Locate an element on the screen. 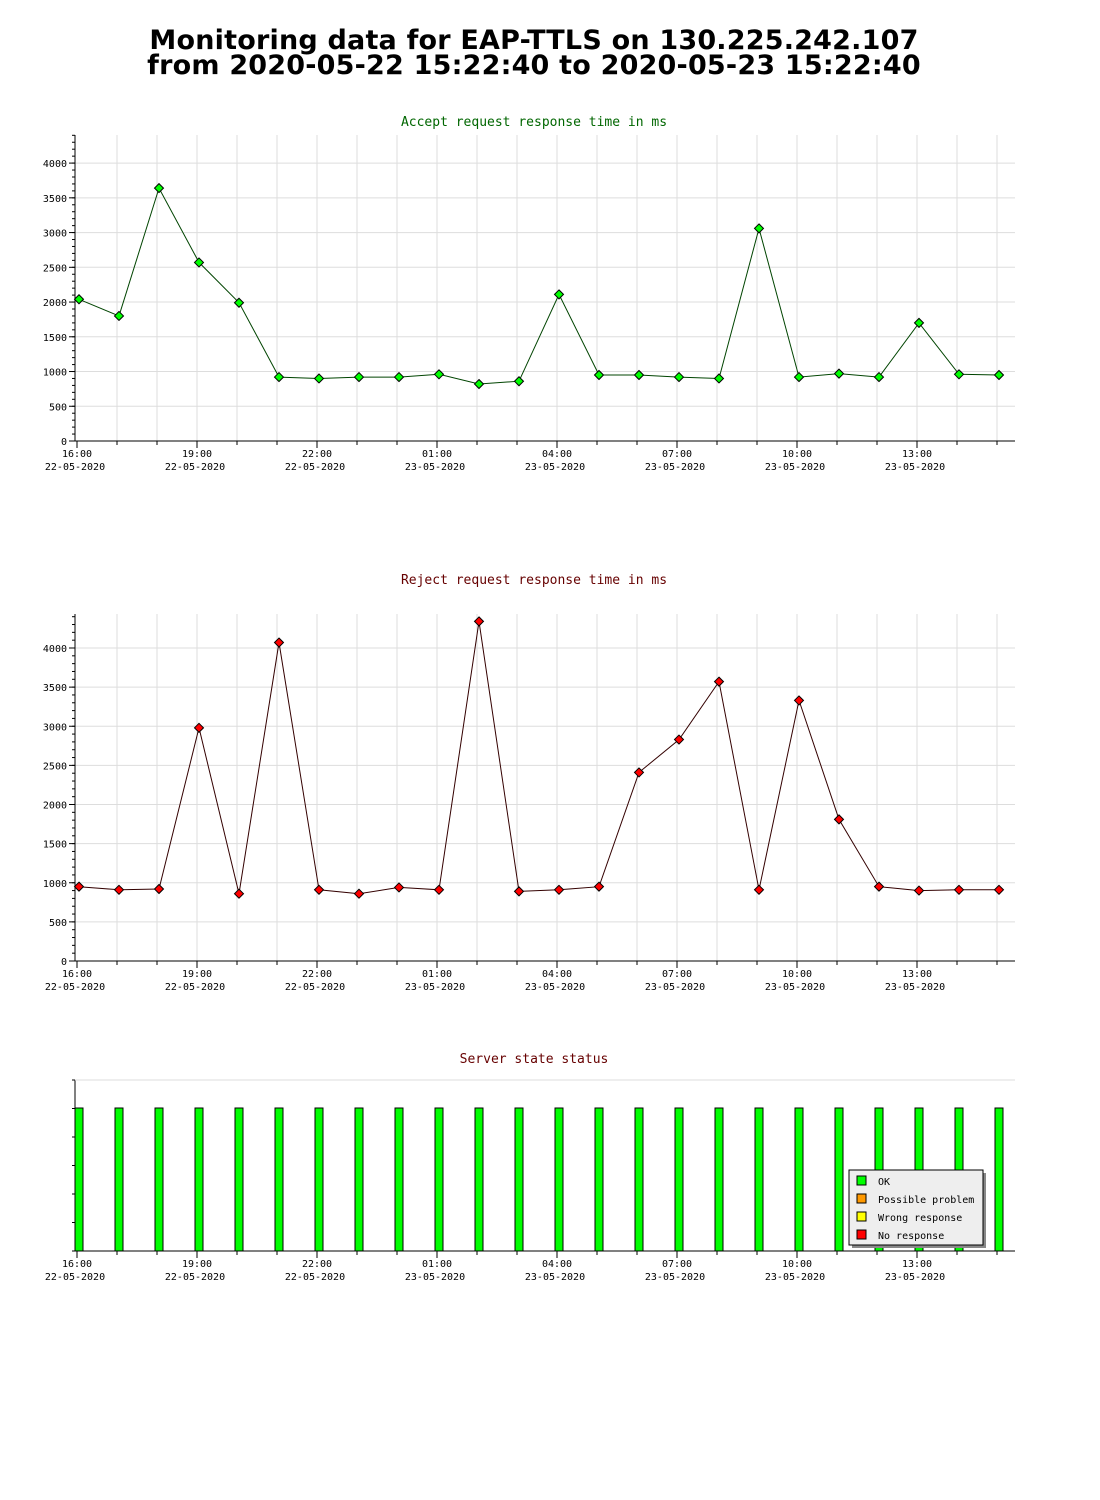  accept-x-tick-time: 13:00 is located at coordinates (917, 454).